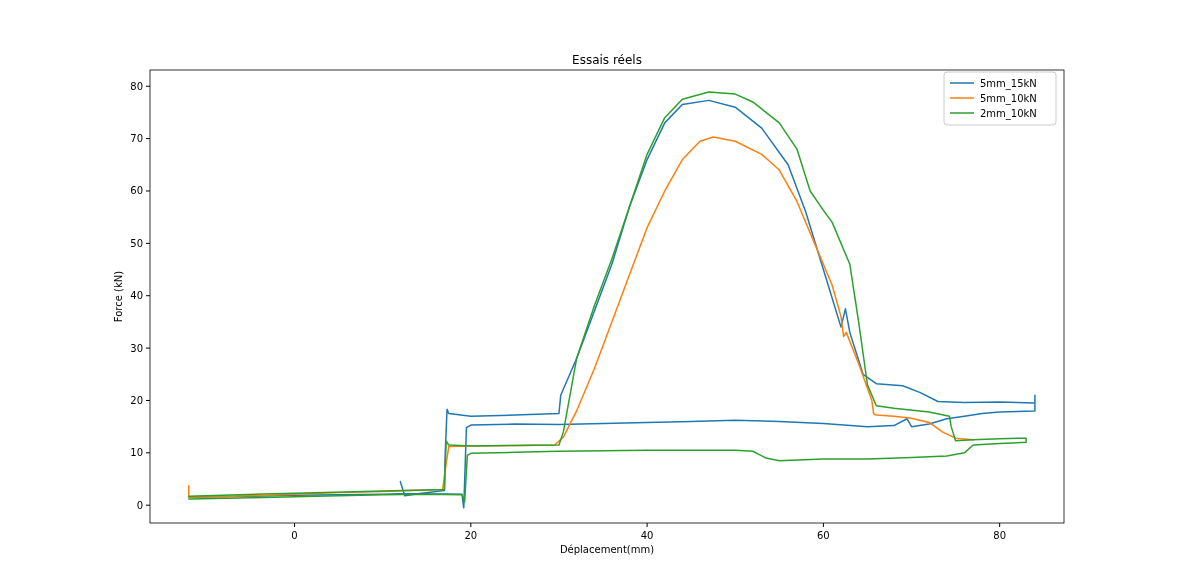 This screenshot has width=1200, height=588. Describe the element at coordinates (607, 60) in the screenshot. I see `chart-title: Essais réels` at that location.